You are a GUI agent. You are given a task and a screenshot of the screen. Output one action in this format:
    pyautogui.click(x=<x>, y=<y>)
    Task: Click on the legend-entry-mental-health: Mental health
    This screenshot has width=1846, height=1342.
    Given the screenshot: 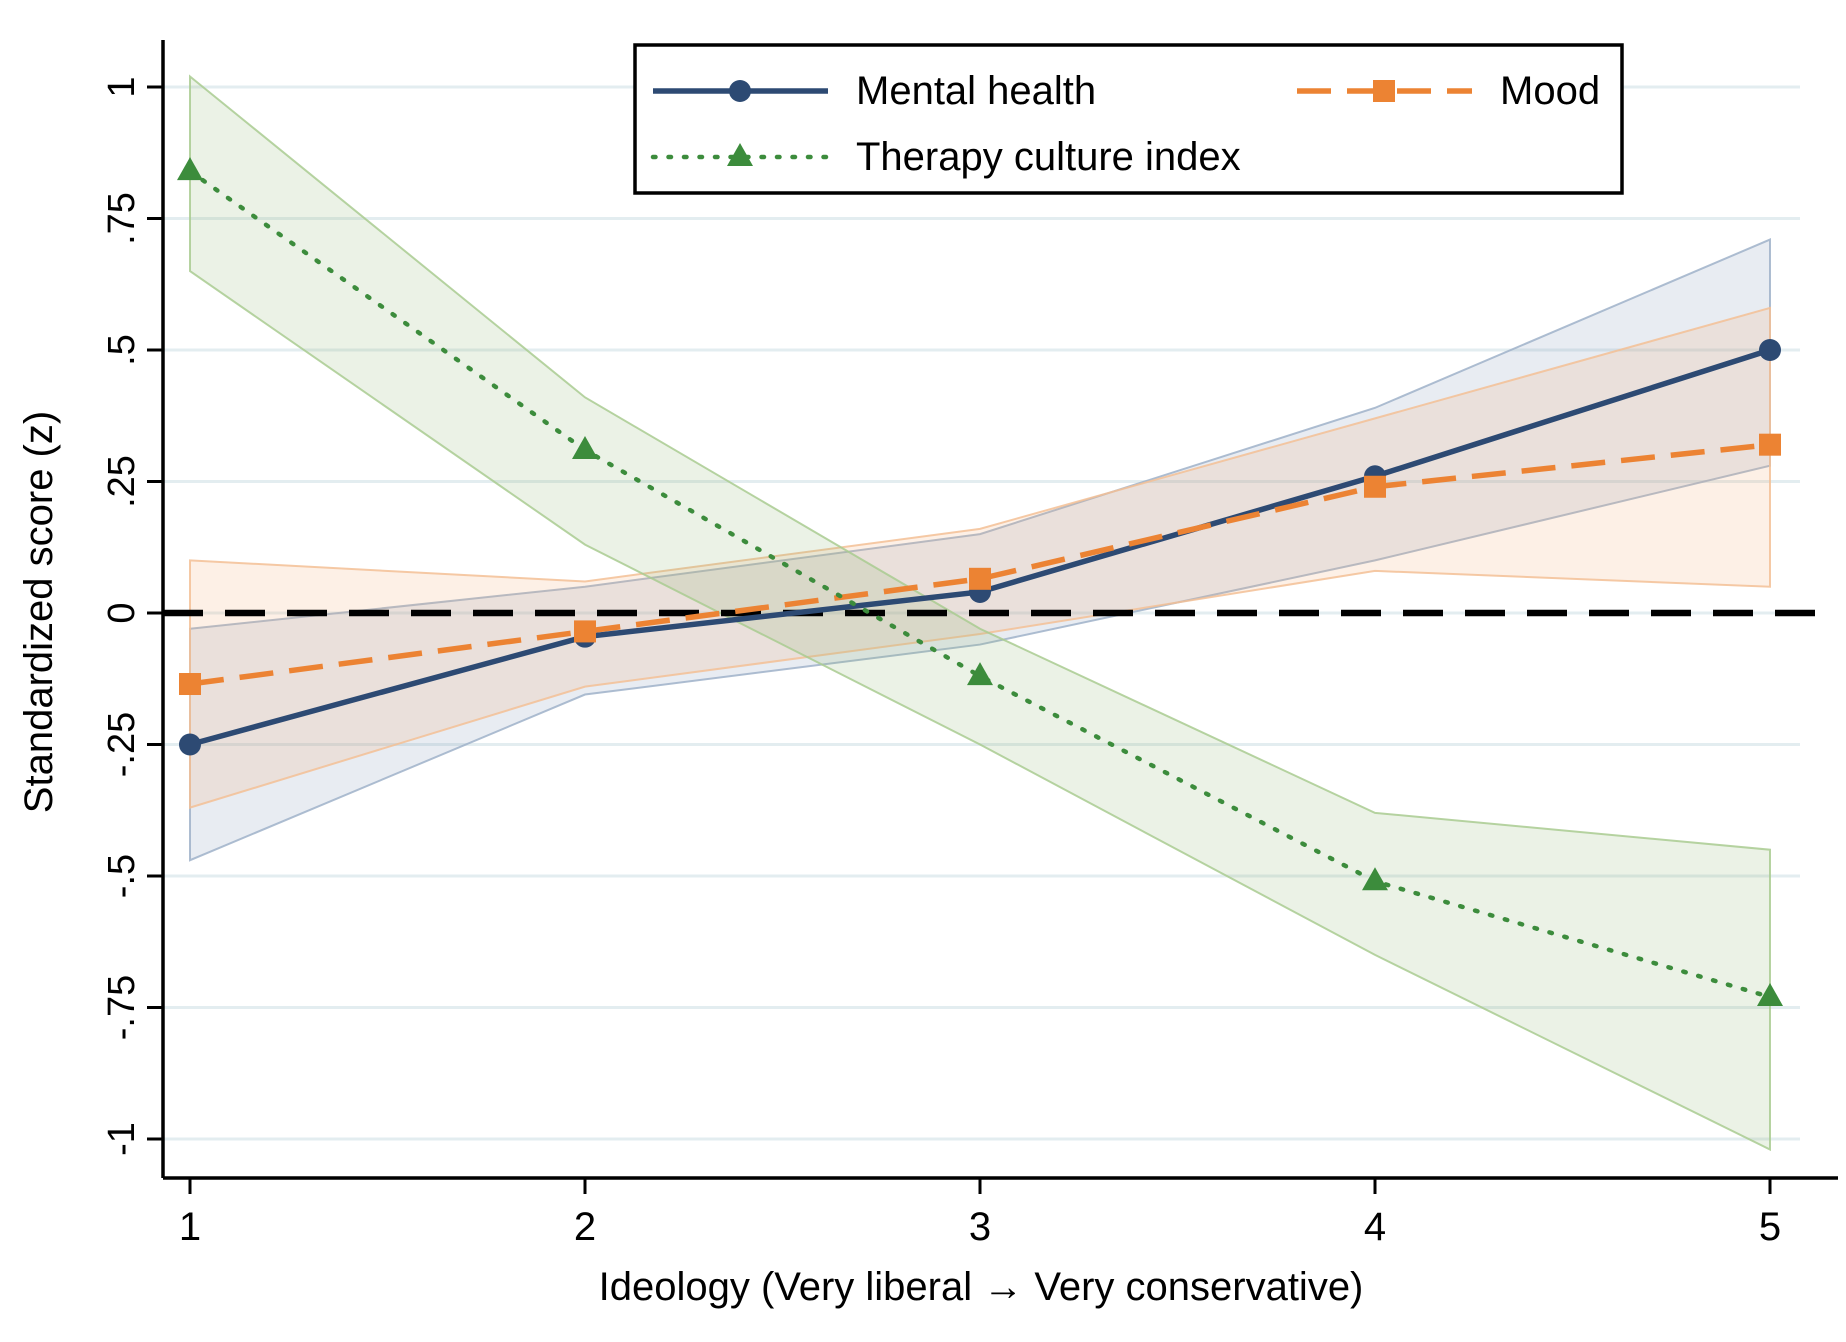 What is the action you would take?
    pyautogui.click(x=874, y=91)
    